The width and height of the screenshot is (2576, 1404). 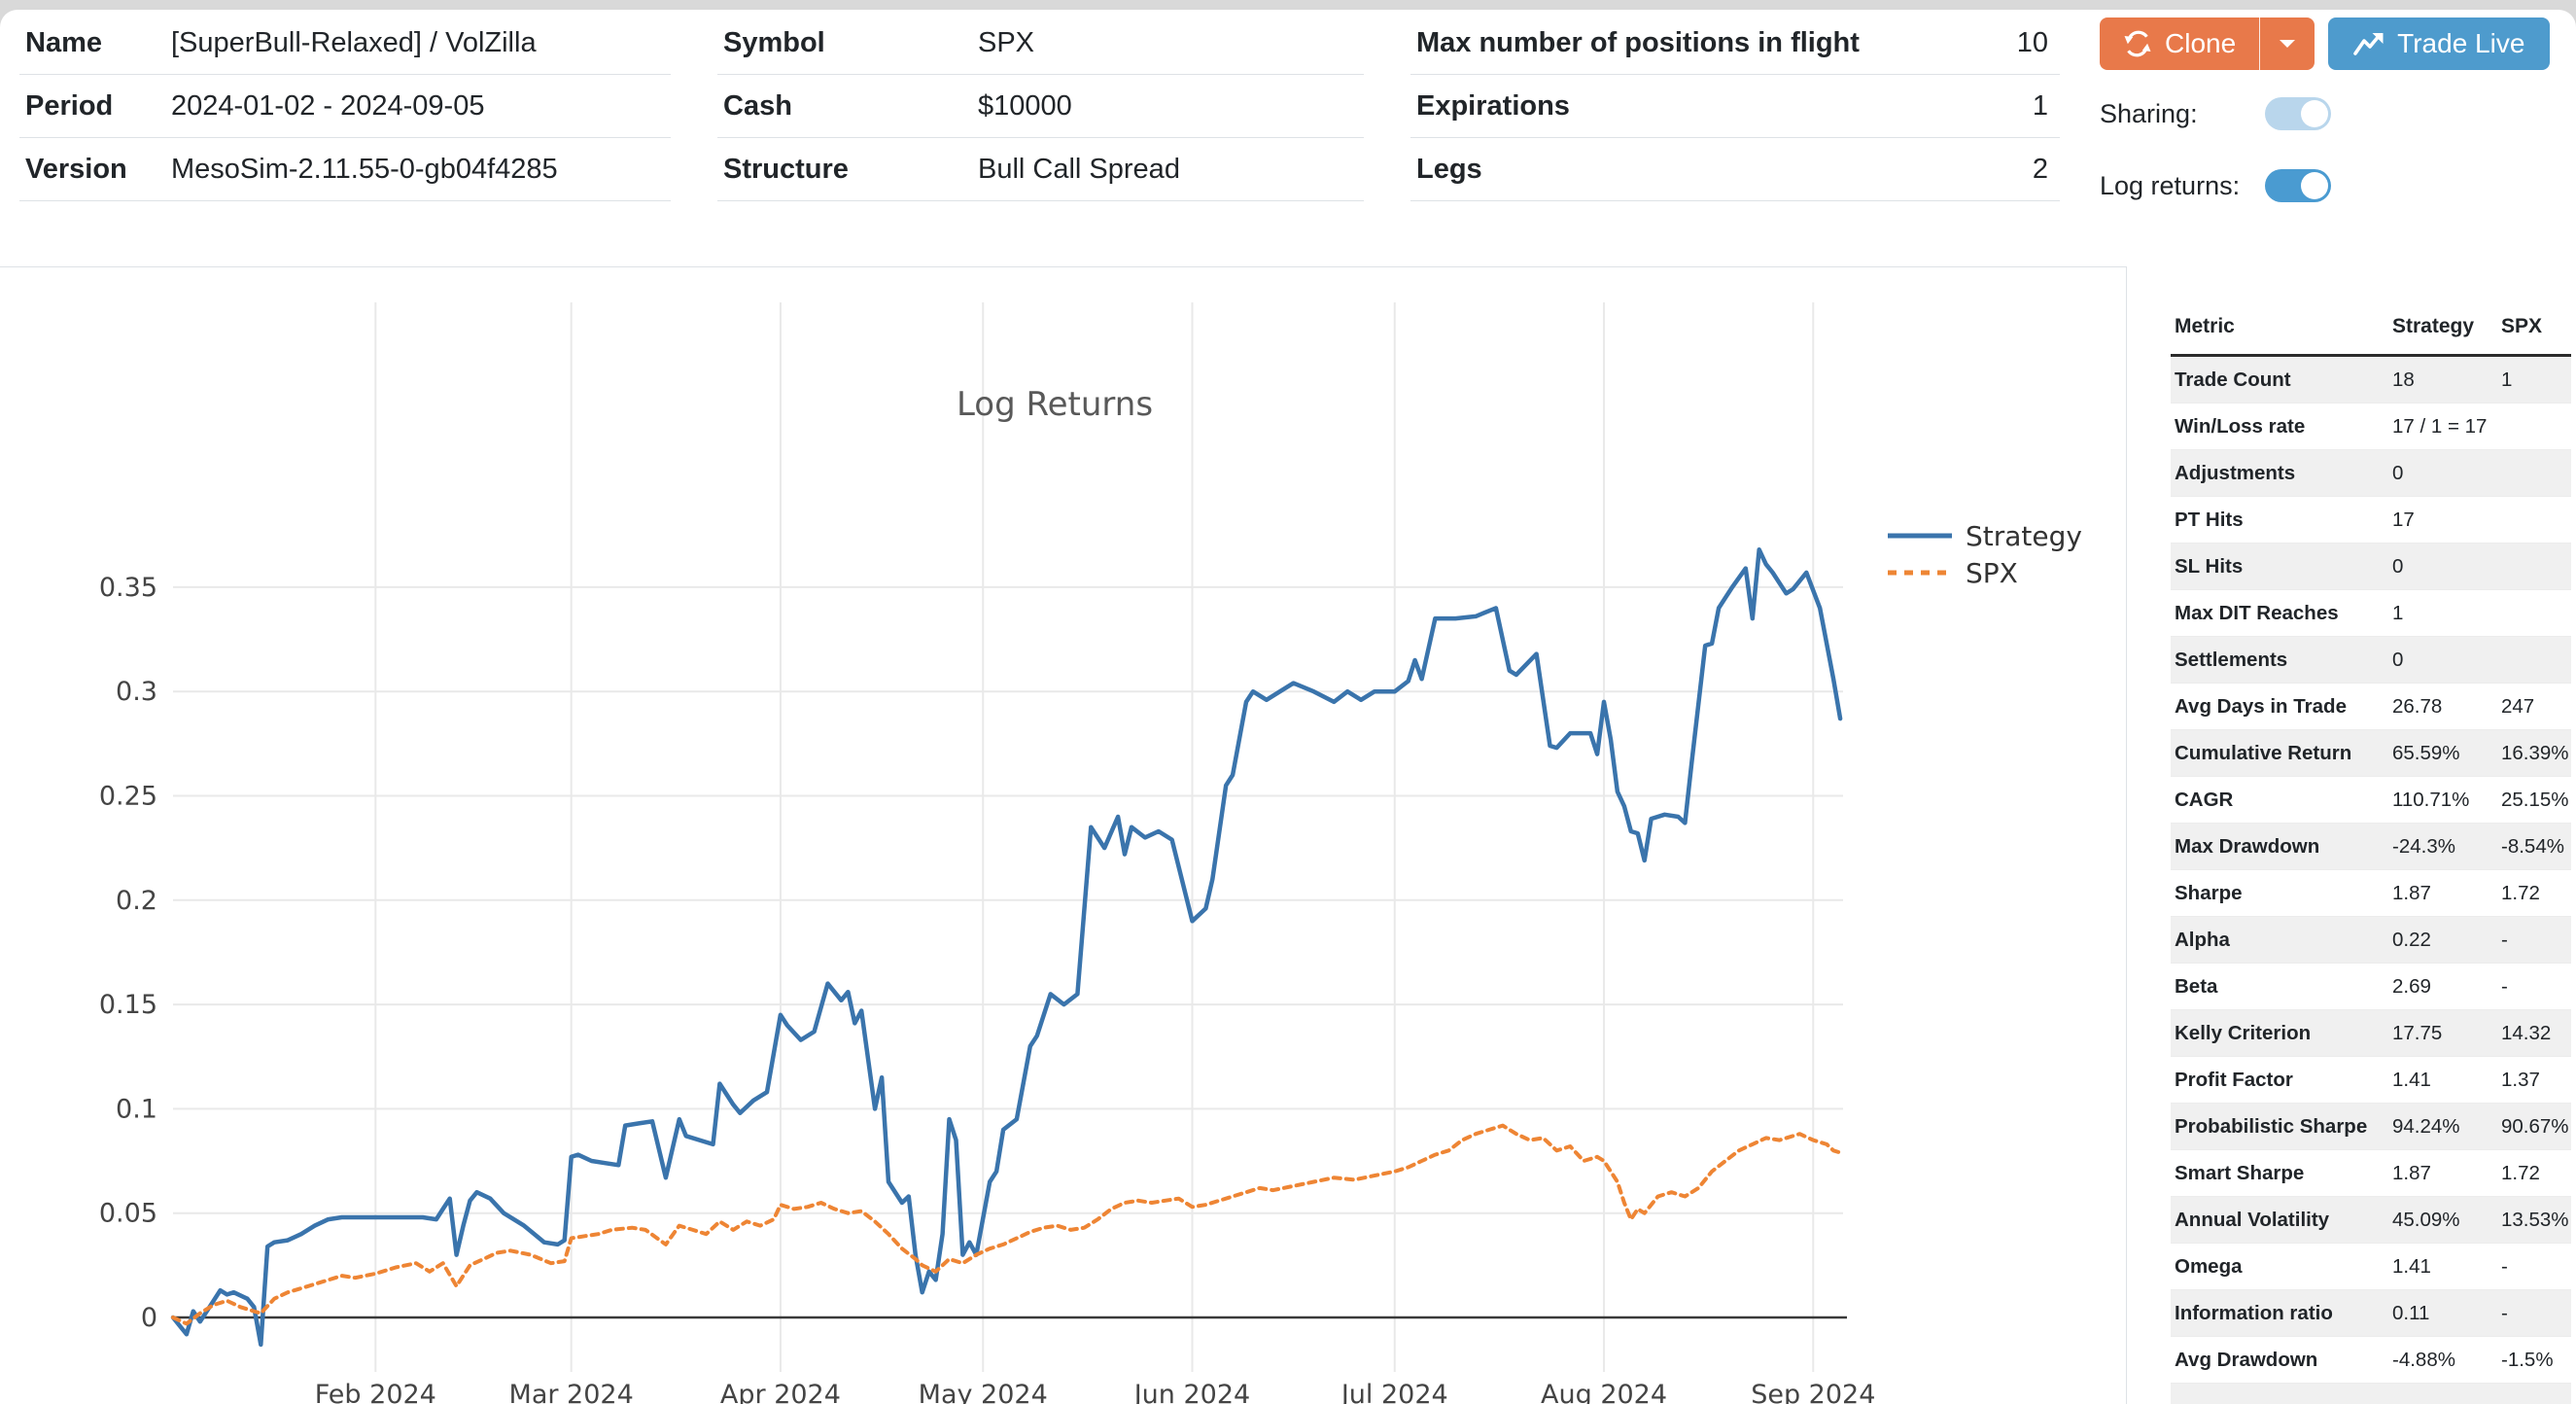 I want to click on table-row: CAGR 110.71% 25.15%, so click(x=2371, y=800).